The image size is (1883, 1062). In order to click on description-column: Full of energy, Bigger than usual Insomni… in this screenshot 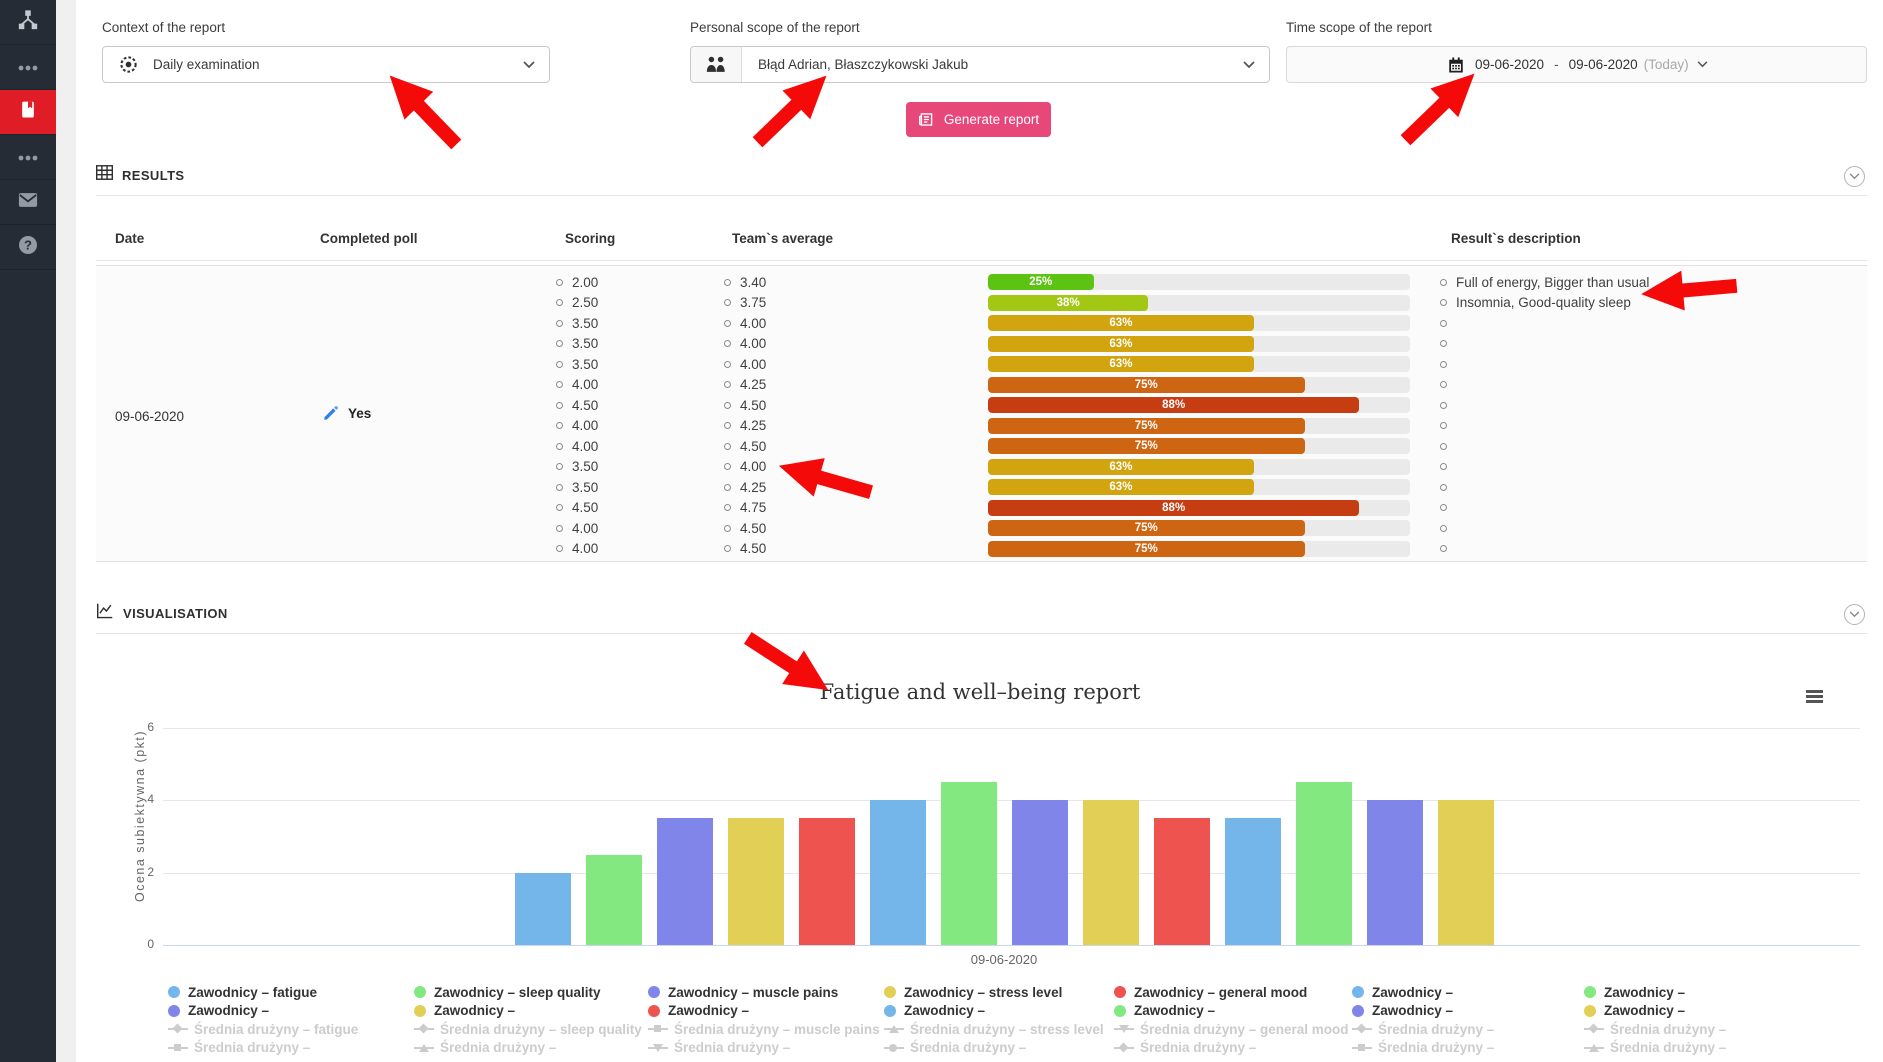, I will do `click(1544, 415)`.